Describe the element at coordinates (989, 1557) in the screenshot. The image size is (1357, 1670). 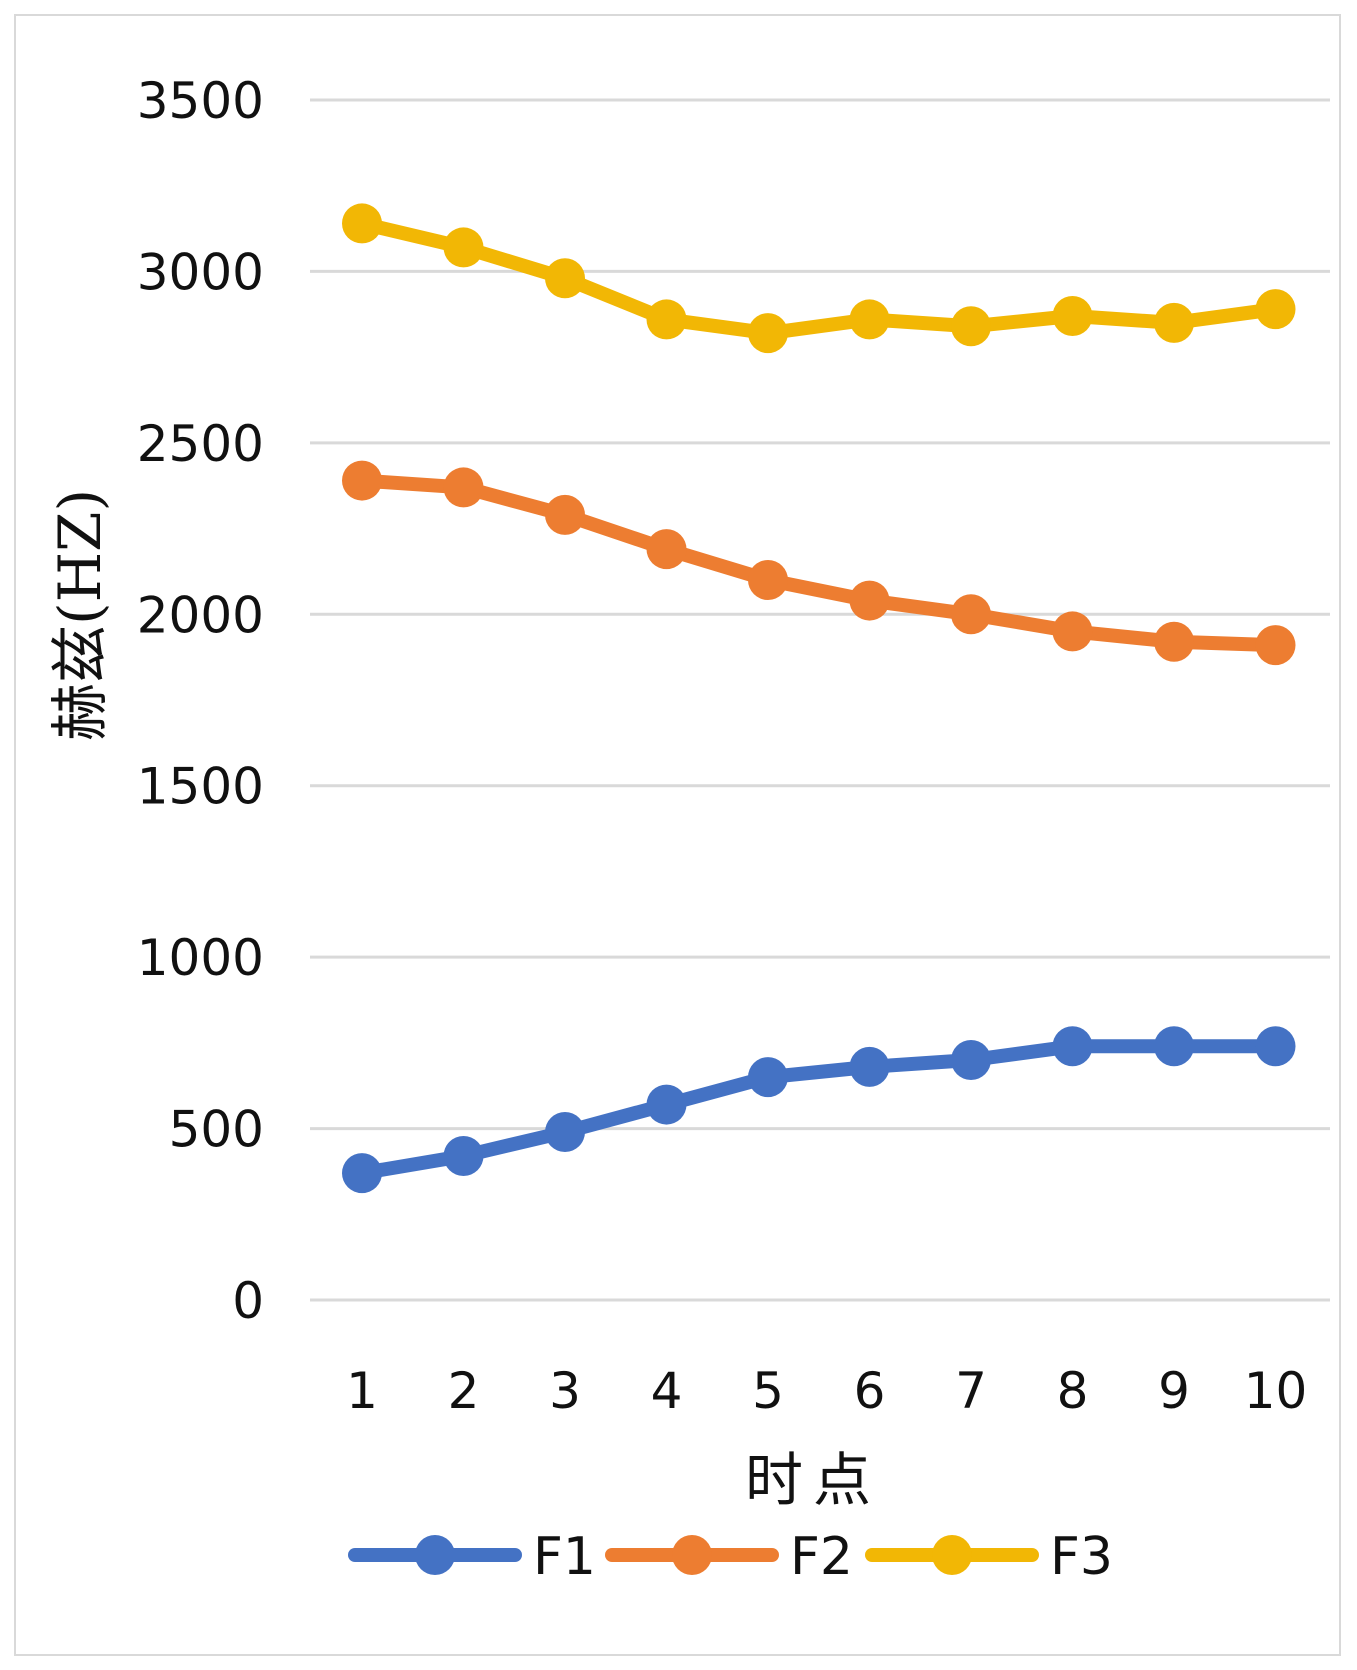
I see `legend-item-f3: F3` at that location.